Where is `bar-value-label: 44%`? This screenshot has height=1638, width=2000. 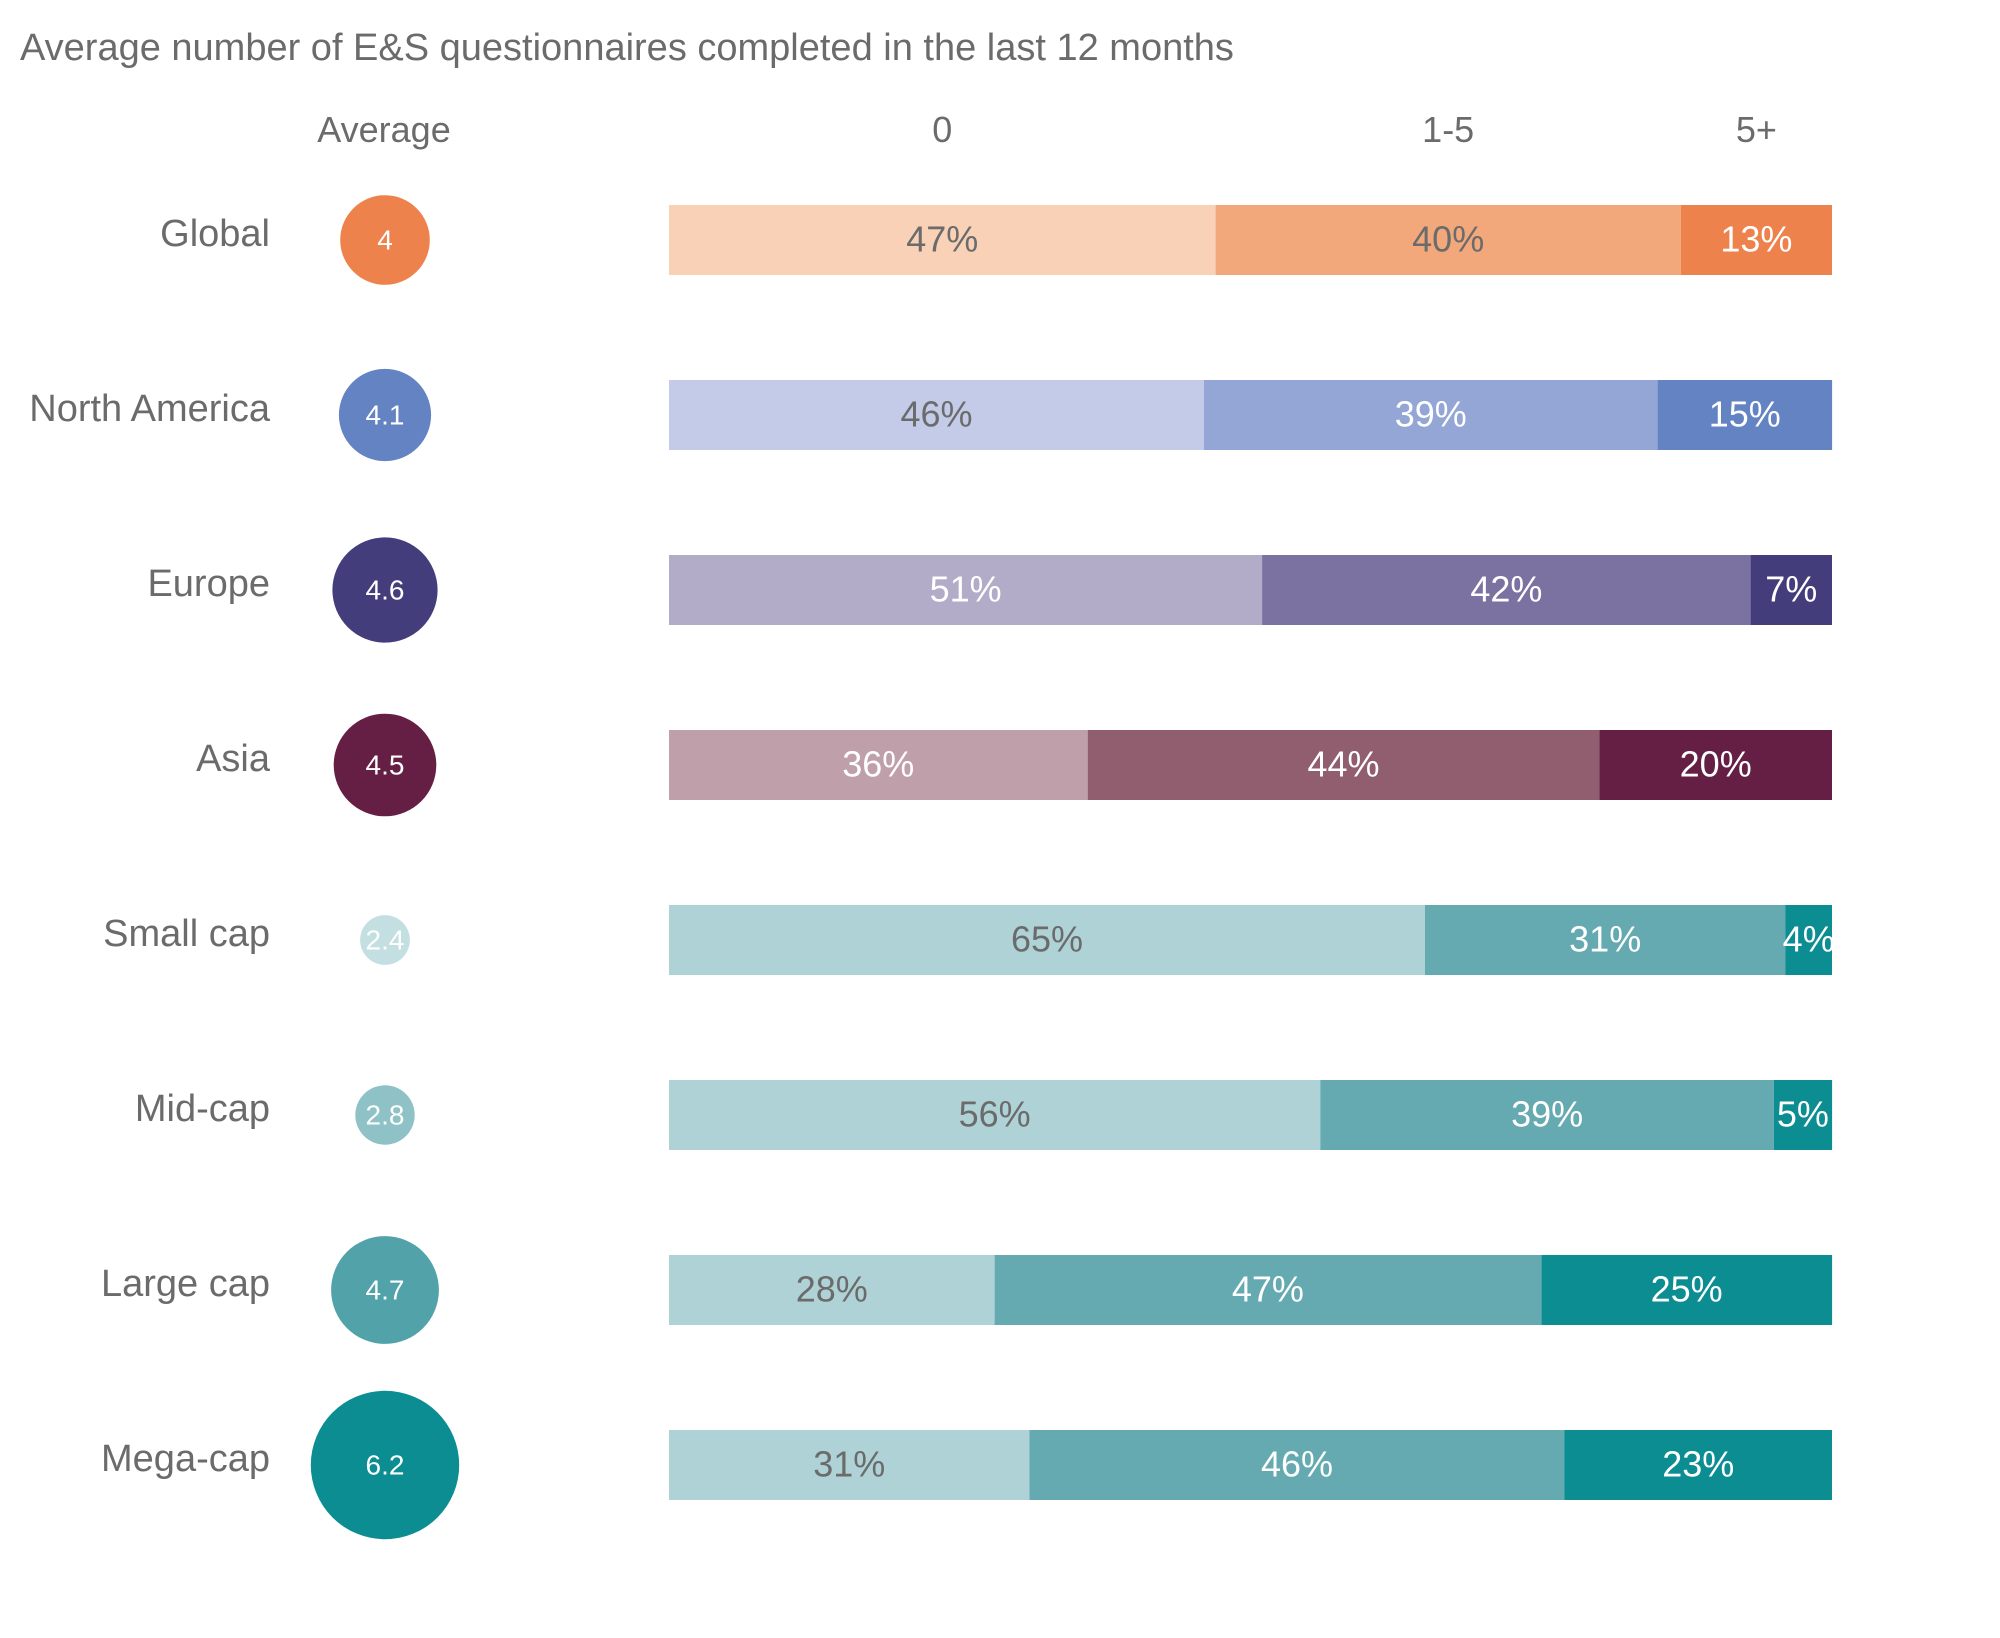 bar-value-label: 44% is located at coordinates (1343, 764).